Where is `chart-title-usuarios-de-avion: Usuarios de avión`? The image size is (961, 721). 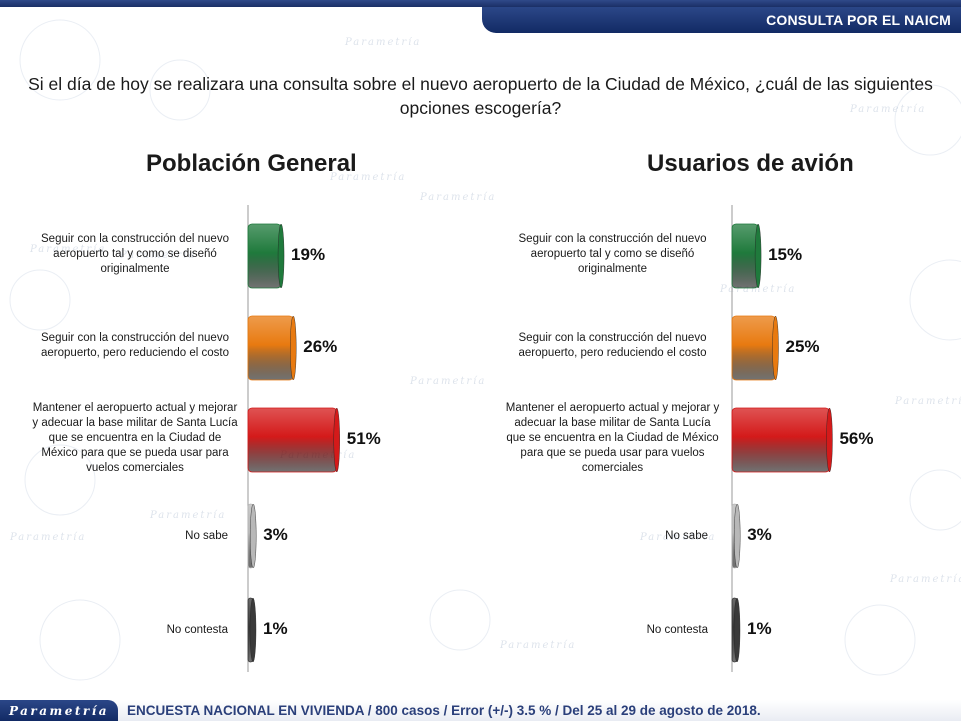
chart-title-usuarios-de-avion: Usuarios de avión is located at coordinates (750, 163).